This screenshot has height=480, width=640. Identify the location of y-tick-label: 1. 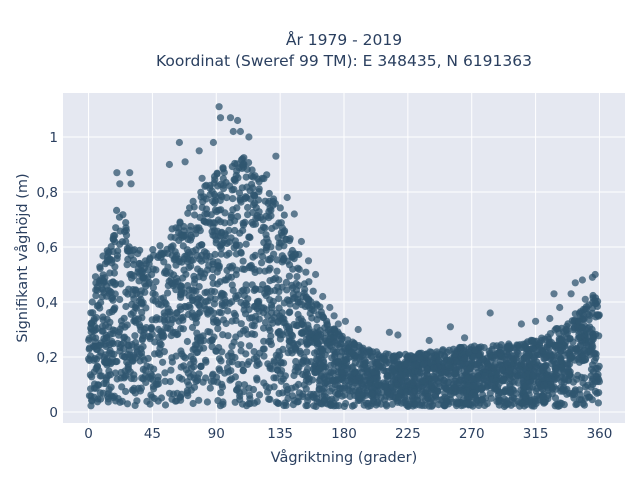
(53, 138).